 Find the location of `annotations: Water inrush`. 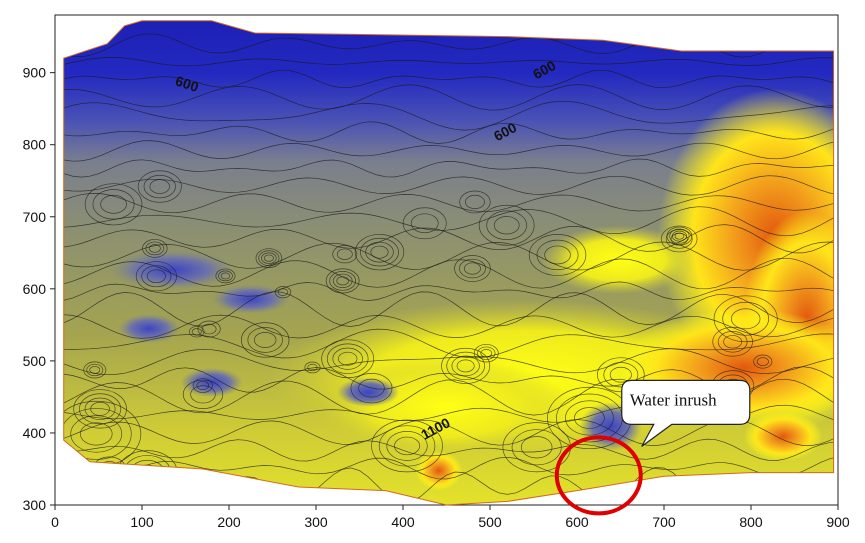

annotations: Water inrush is located at coordinates (652, 447).